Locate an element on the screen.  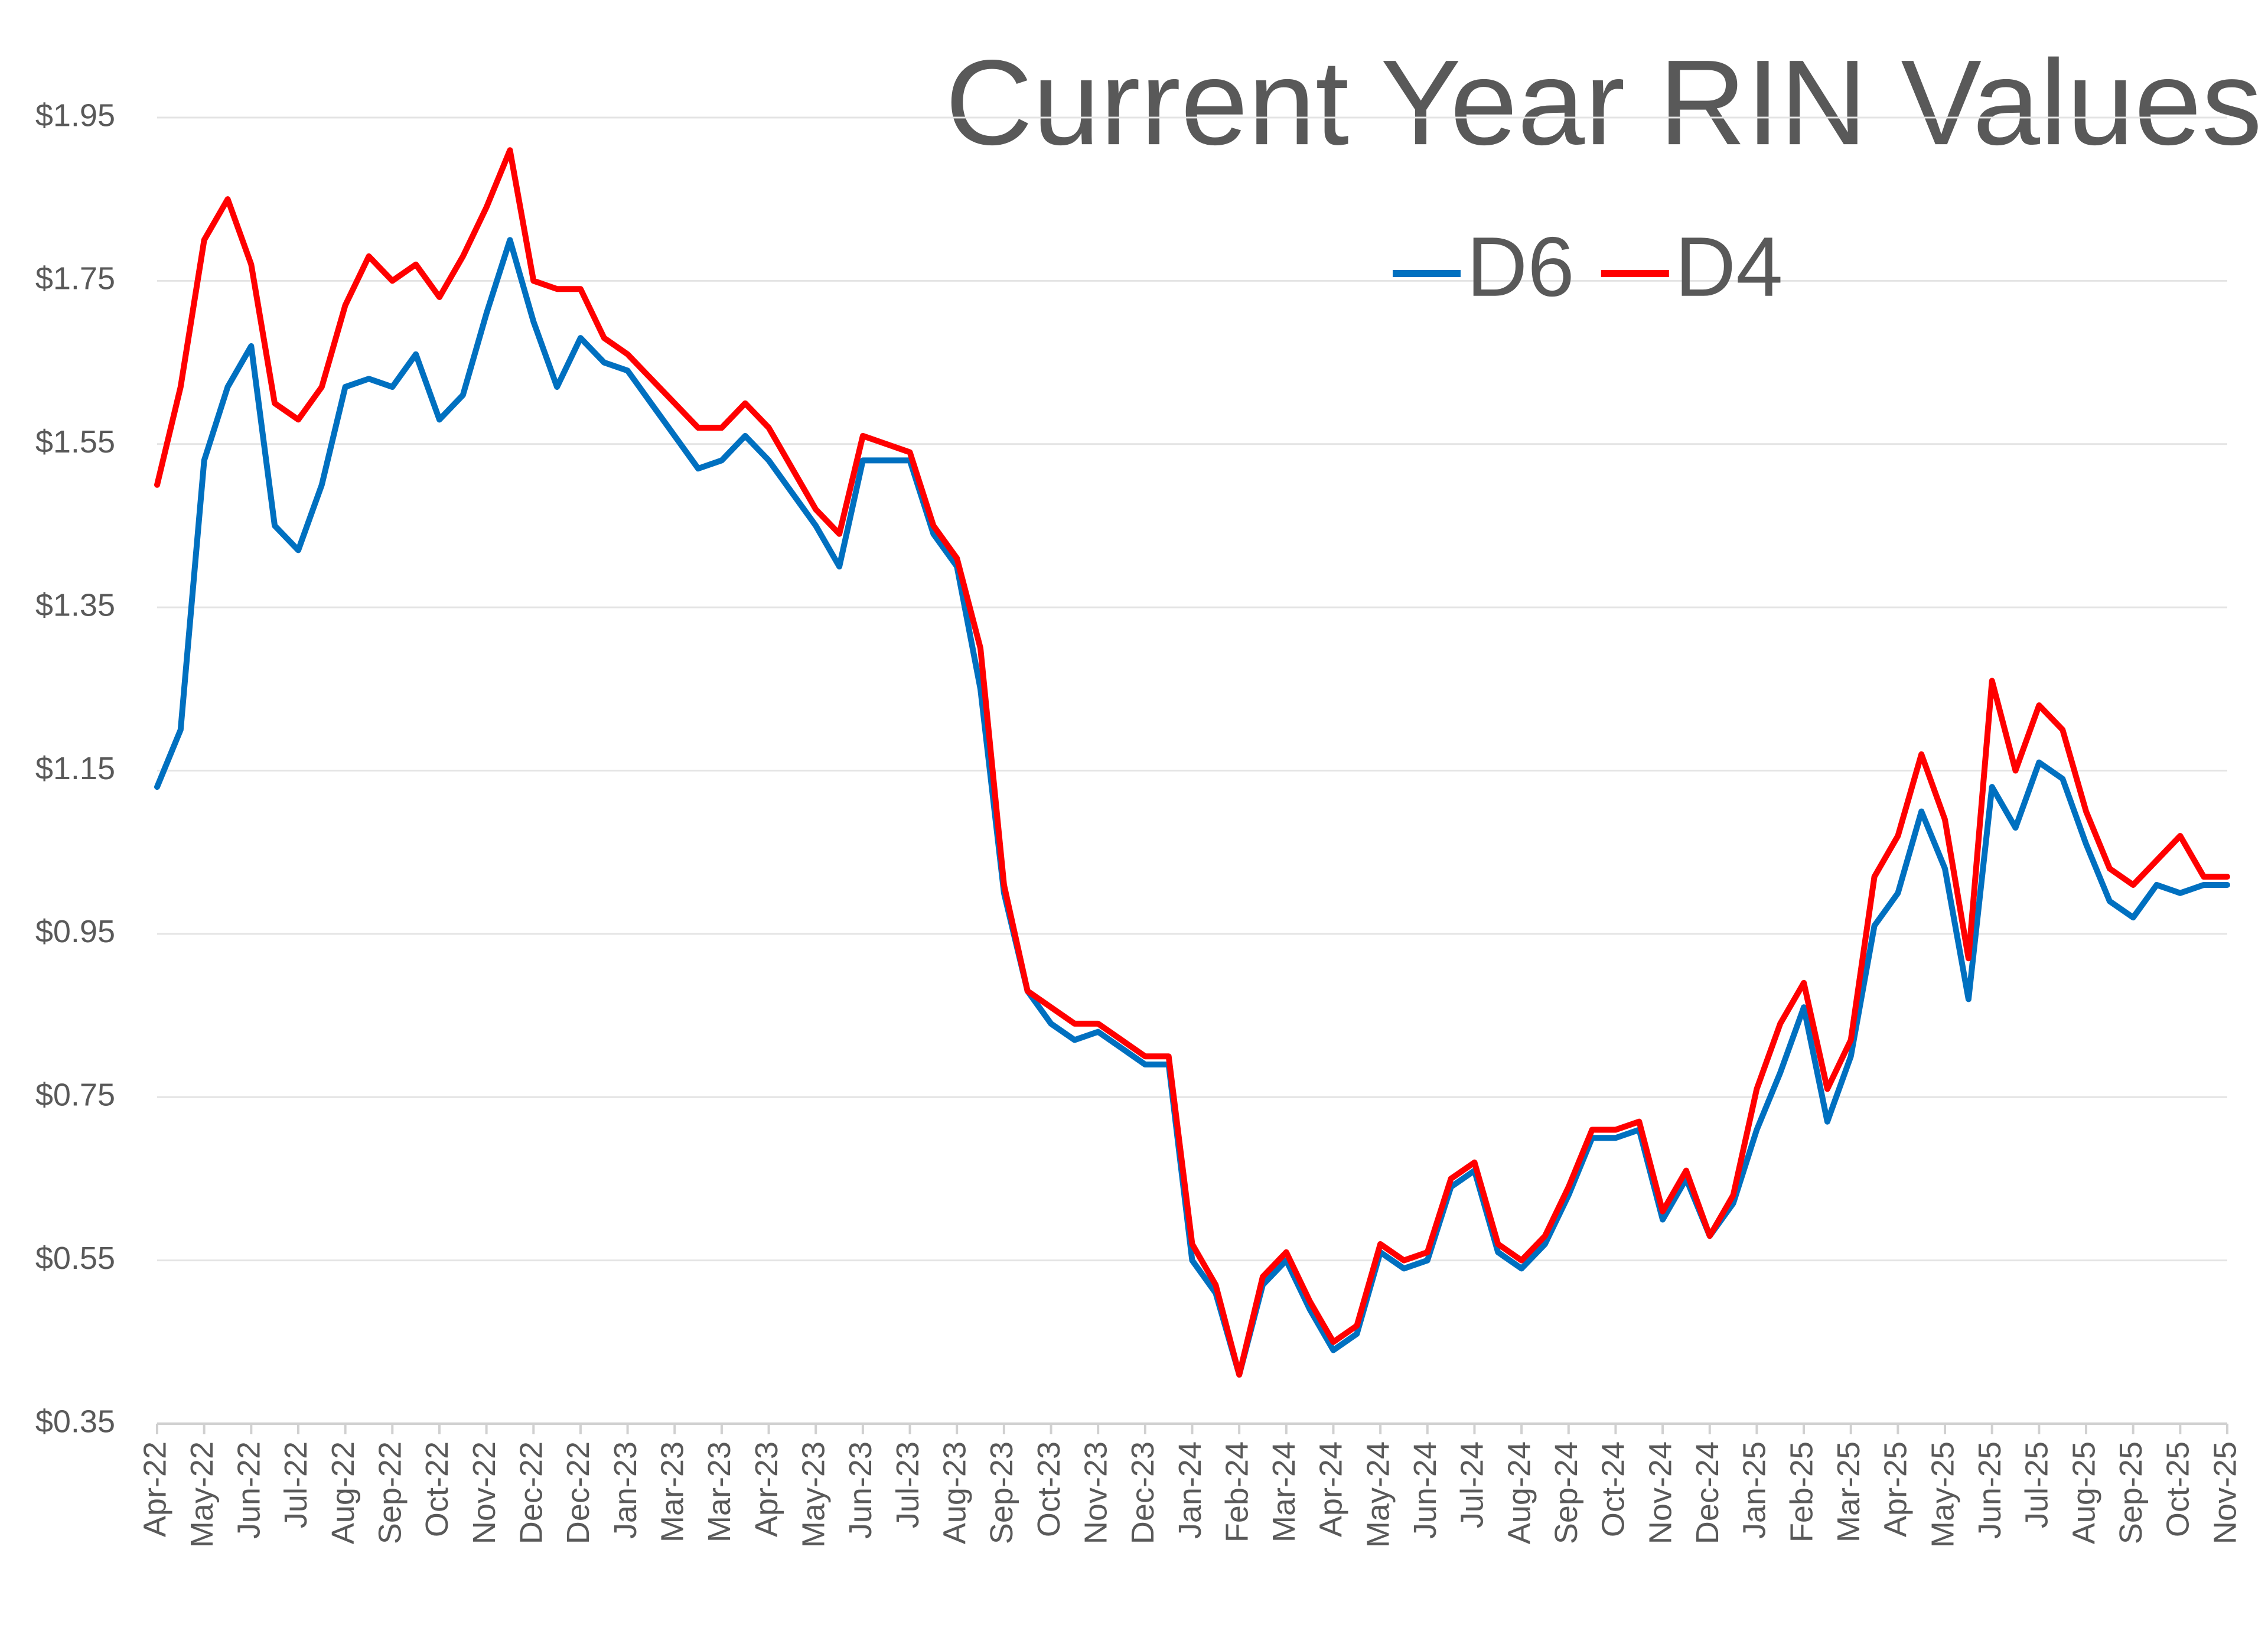
x-tick-label: May-25 is located at coordinates (1942, 1494).